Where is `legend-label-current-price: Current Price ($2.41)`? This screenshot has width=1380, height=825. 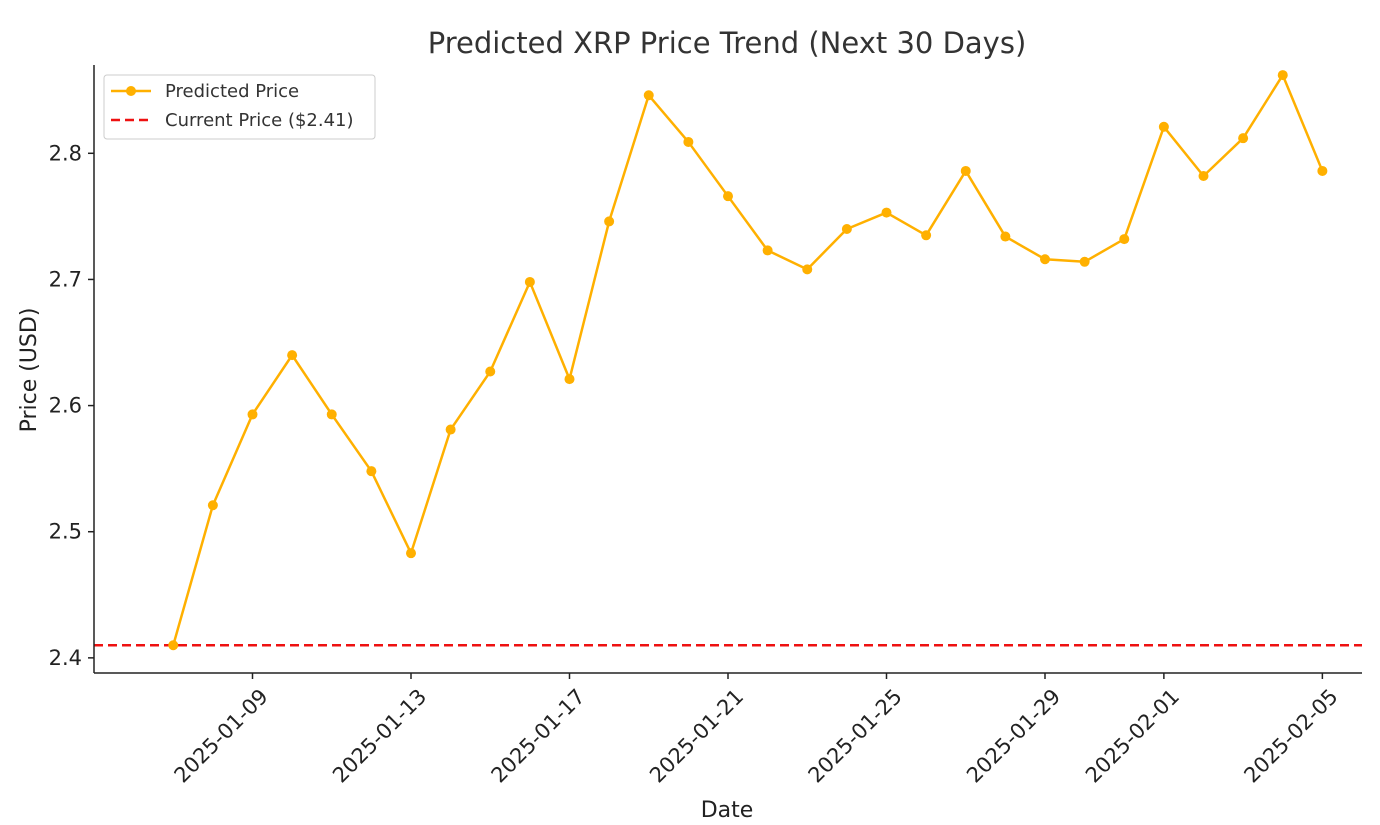
legend-label-current-price: Current Price ($2.41) is located at coordinates (259, 120).